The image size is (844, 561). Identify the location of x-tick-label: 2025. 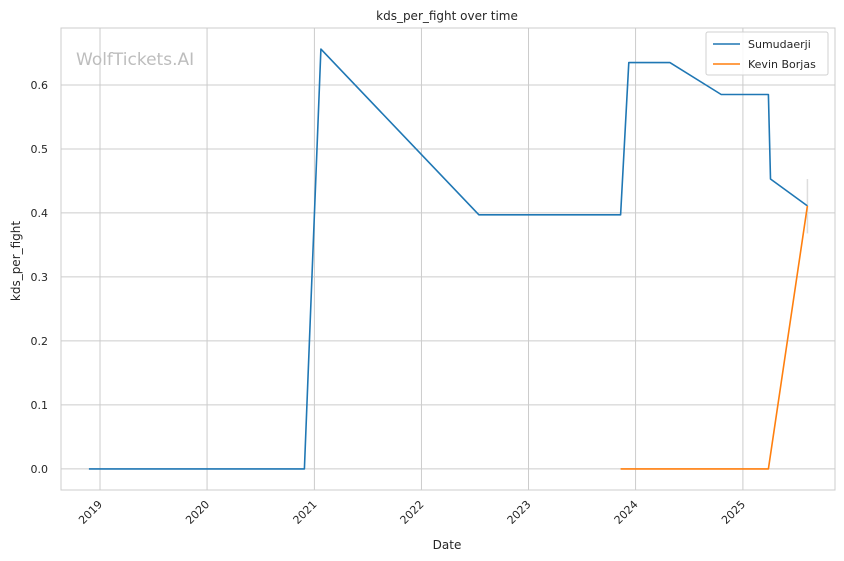
(733, 512).